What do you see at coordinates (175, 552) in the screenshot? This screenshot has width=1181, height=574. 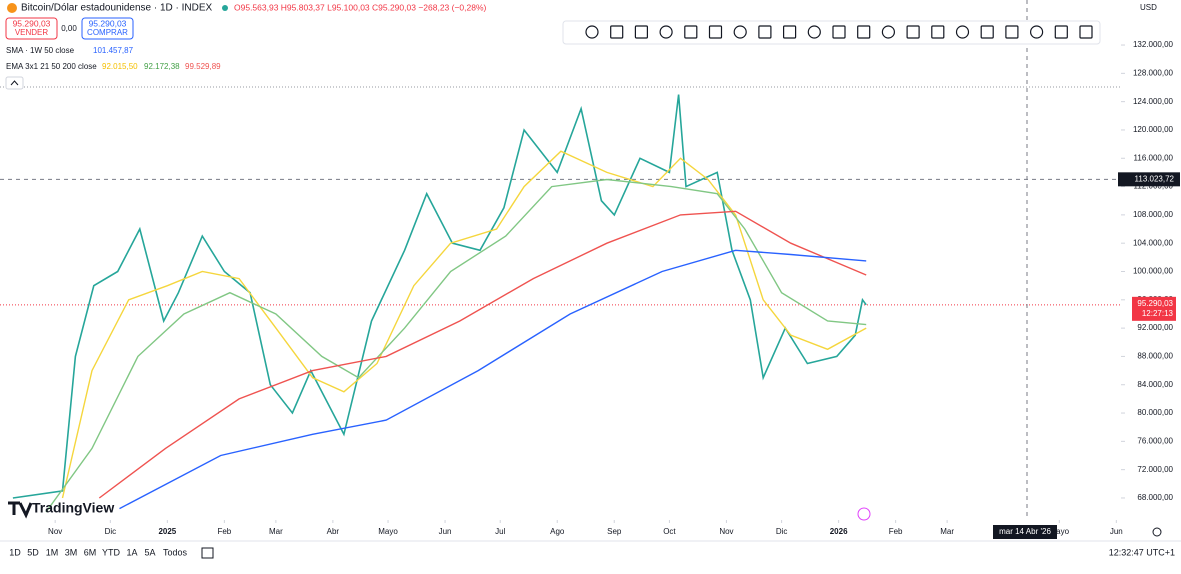 I see `range-button: Todos` at bounding box center [175, 552].